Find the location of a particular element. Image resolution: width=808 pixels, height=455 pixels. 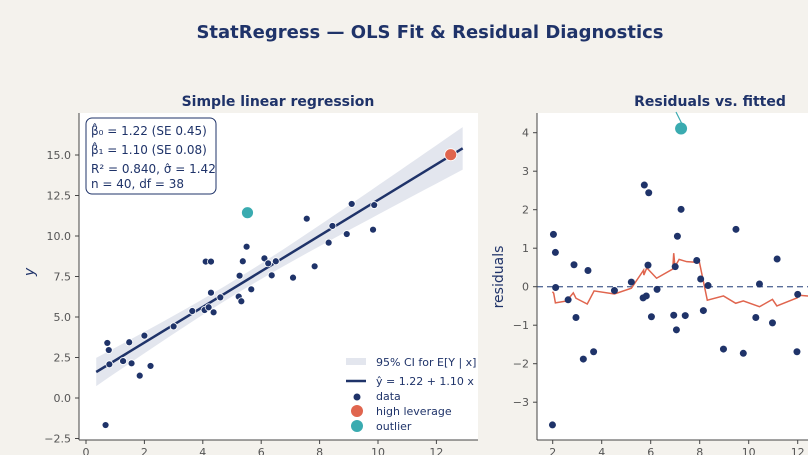

right-y-axis-label: residuals is located at coordinates (499, 277).